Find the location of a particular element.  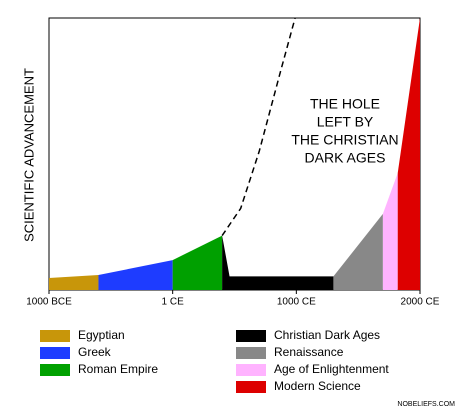

legend-label: Modern Science is located at coordinates (317, 386).